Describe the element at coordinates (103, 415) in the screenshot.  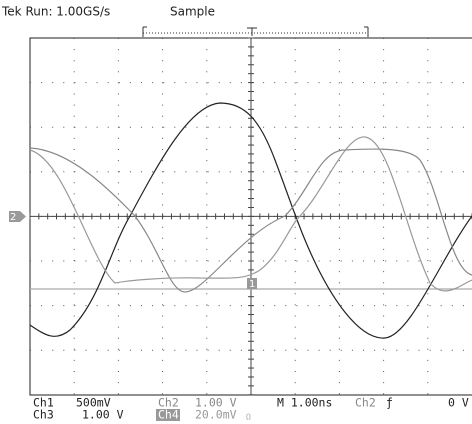
I see `ch3-scale: 1.00 V` at that location.